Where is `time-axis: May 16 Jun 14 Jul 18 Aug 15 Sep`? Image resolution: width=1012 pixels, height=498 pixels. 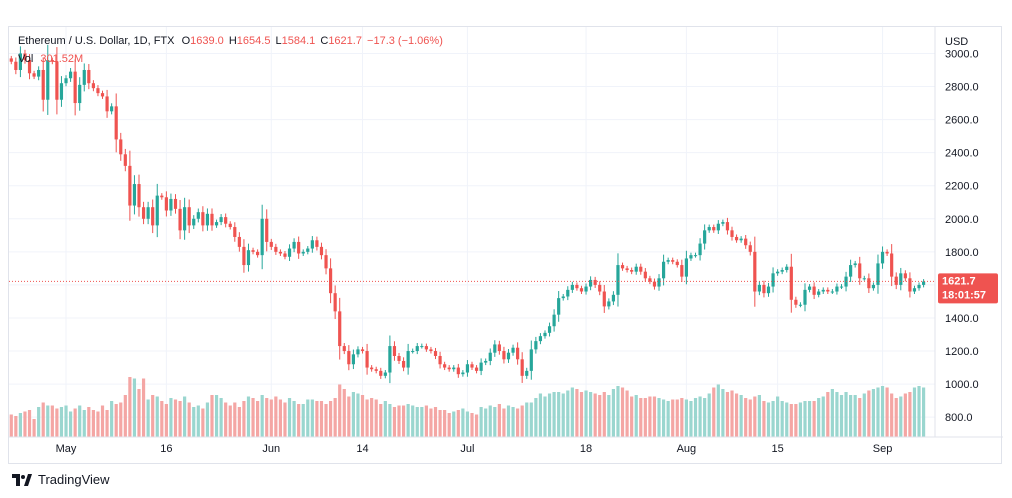 time-axis: May 16 Jun 14 Jul 18 Aug 15 Sep is located at coordinates (474, 449).